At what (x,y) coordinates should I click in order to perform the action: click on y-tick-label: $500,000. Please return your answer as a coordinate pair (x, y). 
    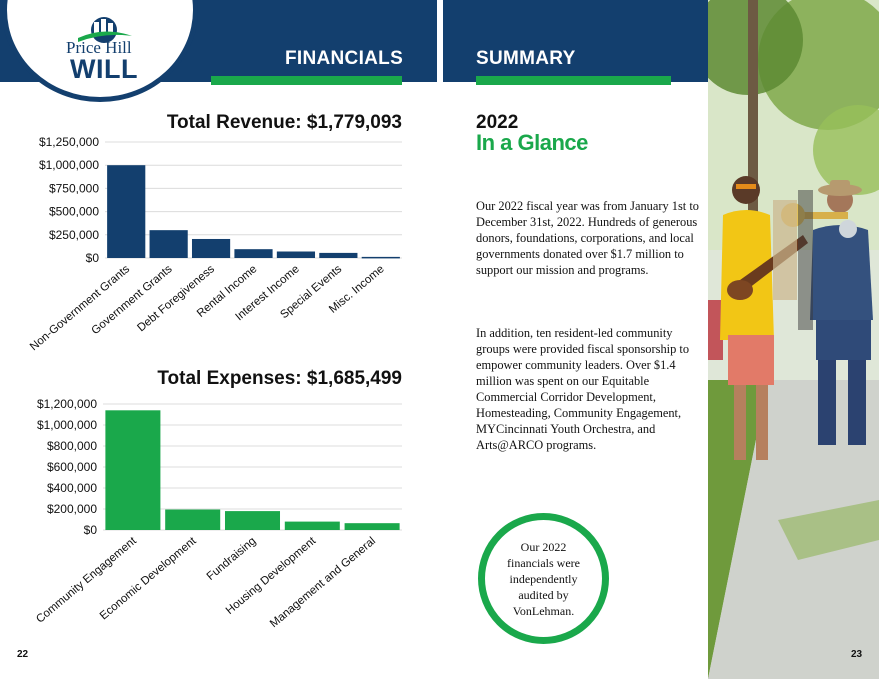
    Looking at the image, I should click on (74, 212).